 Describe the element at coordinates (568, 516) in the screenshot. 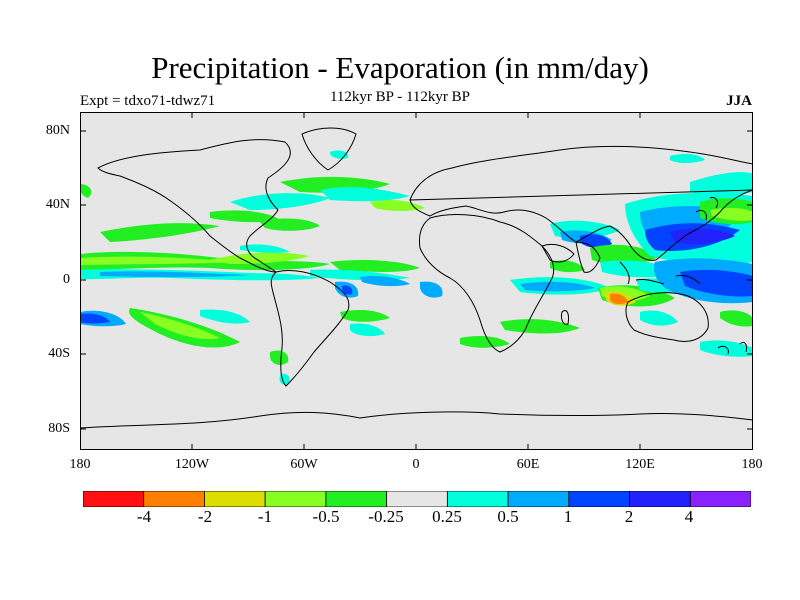

I see `colorbar-label: 1` at that location.